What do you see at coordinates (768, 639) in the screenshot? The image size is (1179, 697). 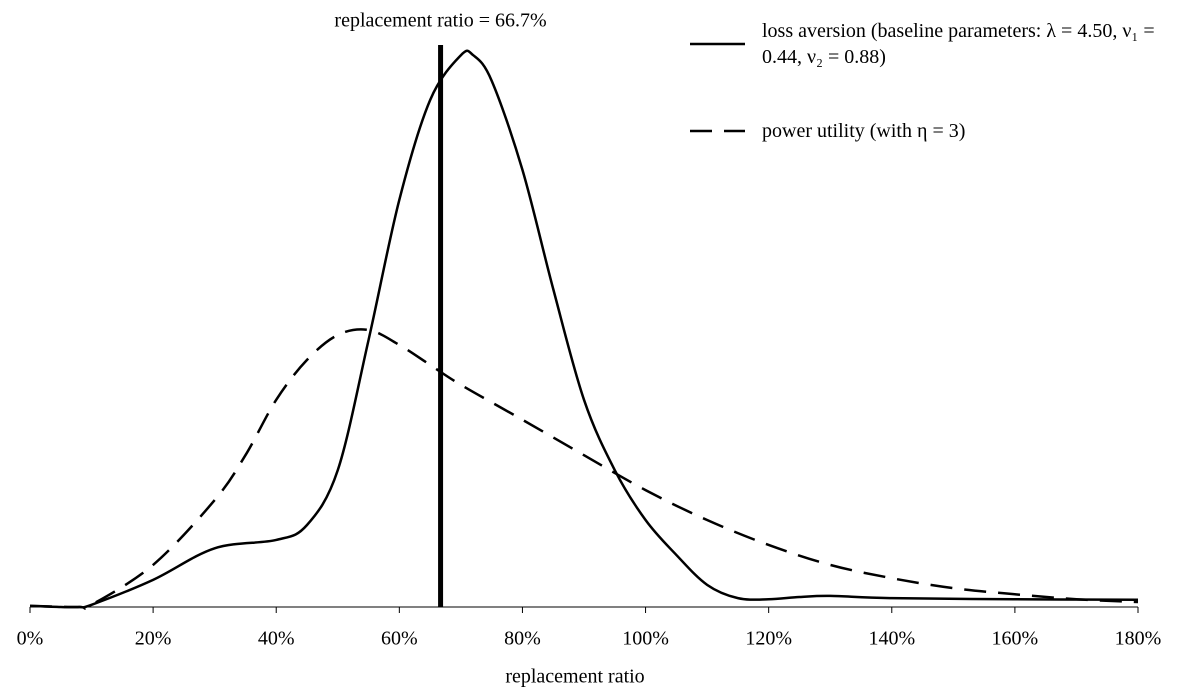 I see `x-tick-label: 120%` at bounding box center [768, 639].